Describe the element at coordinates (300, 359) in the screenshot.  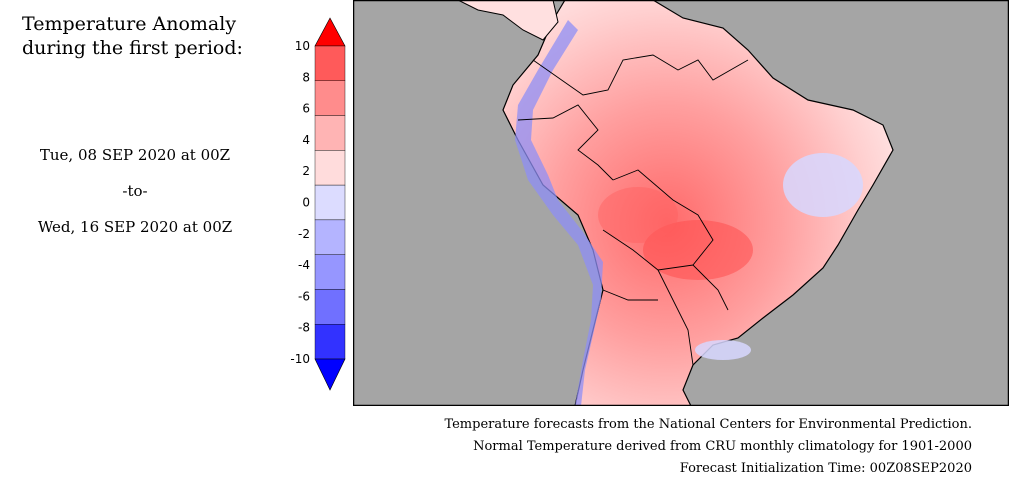
I see `scale-label: -10` at that location.